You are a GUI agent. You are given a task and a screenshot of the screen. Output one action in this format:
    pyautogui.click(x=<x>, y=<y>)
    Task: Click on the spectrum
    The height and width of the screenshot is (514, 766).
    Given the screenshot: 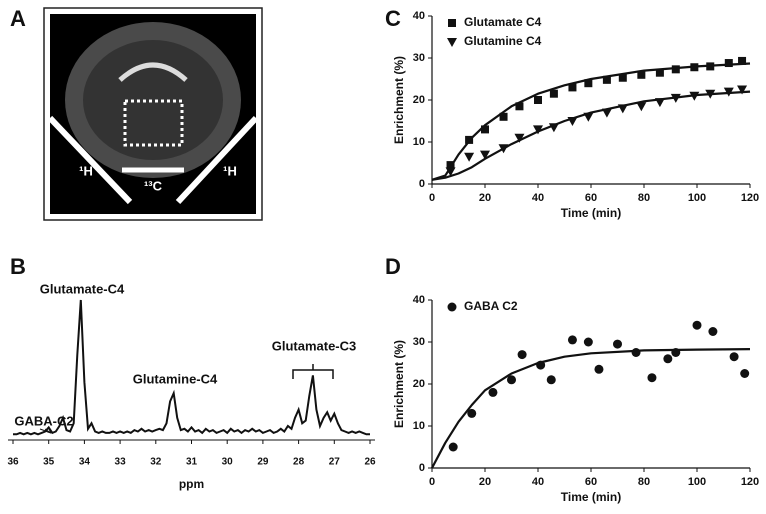 What is the action you would take?
    pyautogui.click(x=191, y=367)
    